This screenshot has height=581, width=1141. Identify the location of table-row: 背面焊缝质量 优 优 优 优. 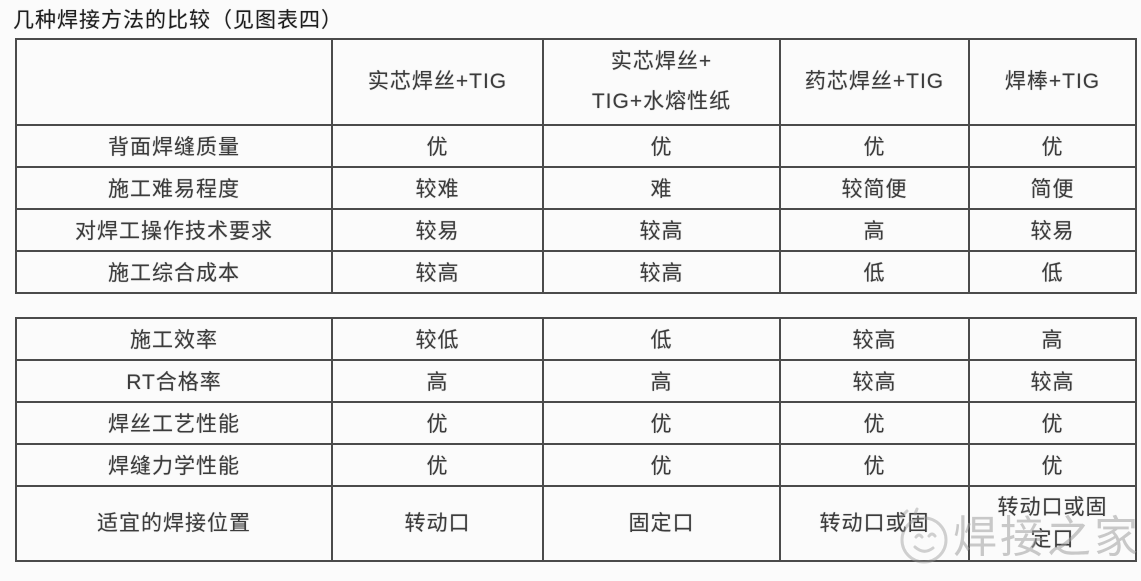
(576, 146).